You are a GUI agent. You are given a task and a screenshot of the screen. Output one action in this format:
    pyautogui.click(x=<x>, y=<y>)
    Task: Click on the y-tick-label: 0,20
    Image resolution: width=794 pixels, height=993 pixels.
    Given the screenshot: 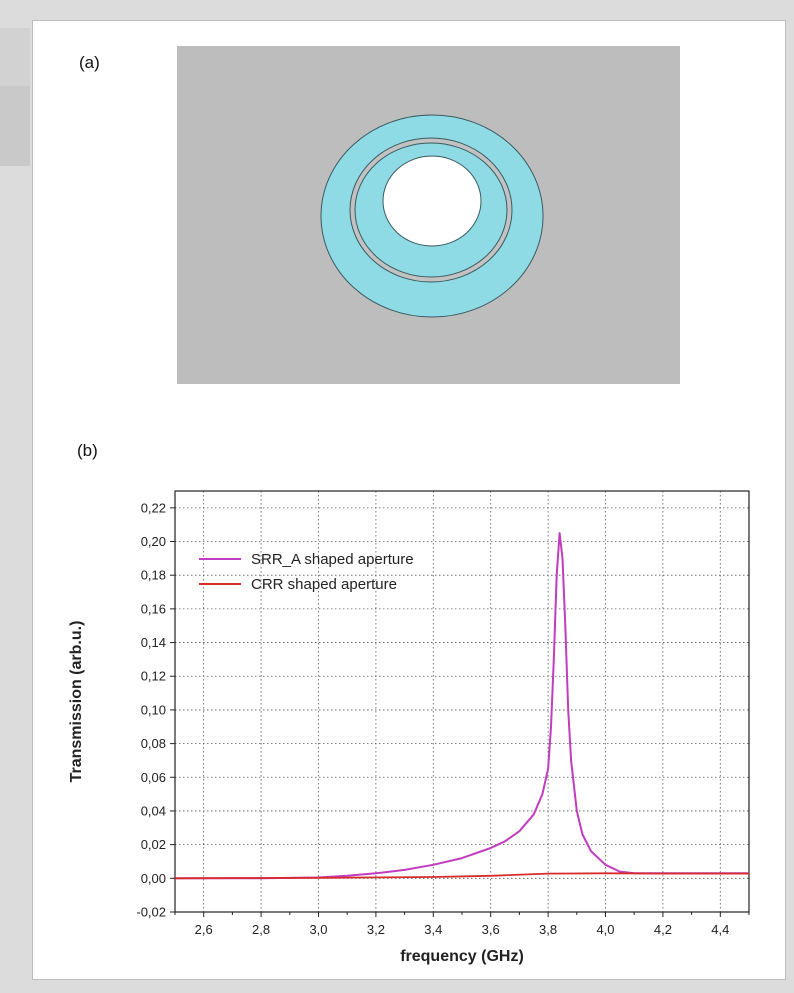 What is the action you would take?
    pyautogui.click(x=153, y=541)
    